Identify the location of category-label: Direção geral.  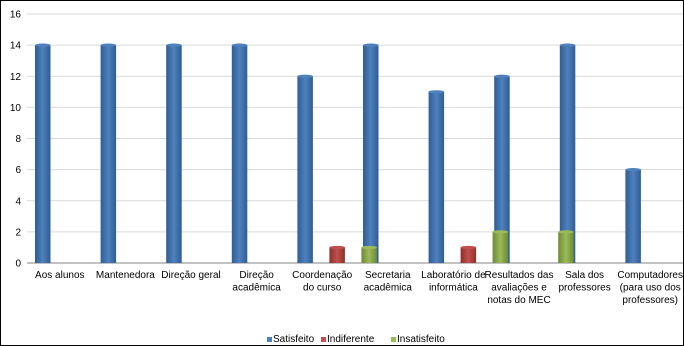
(190, 275).